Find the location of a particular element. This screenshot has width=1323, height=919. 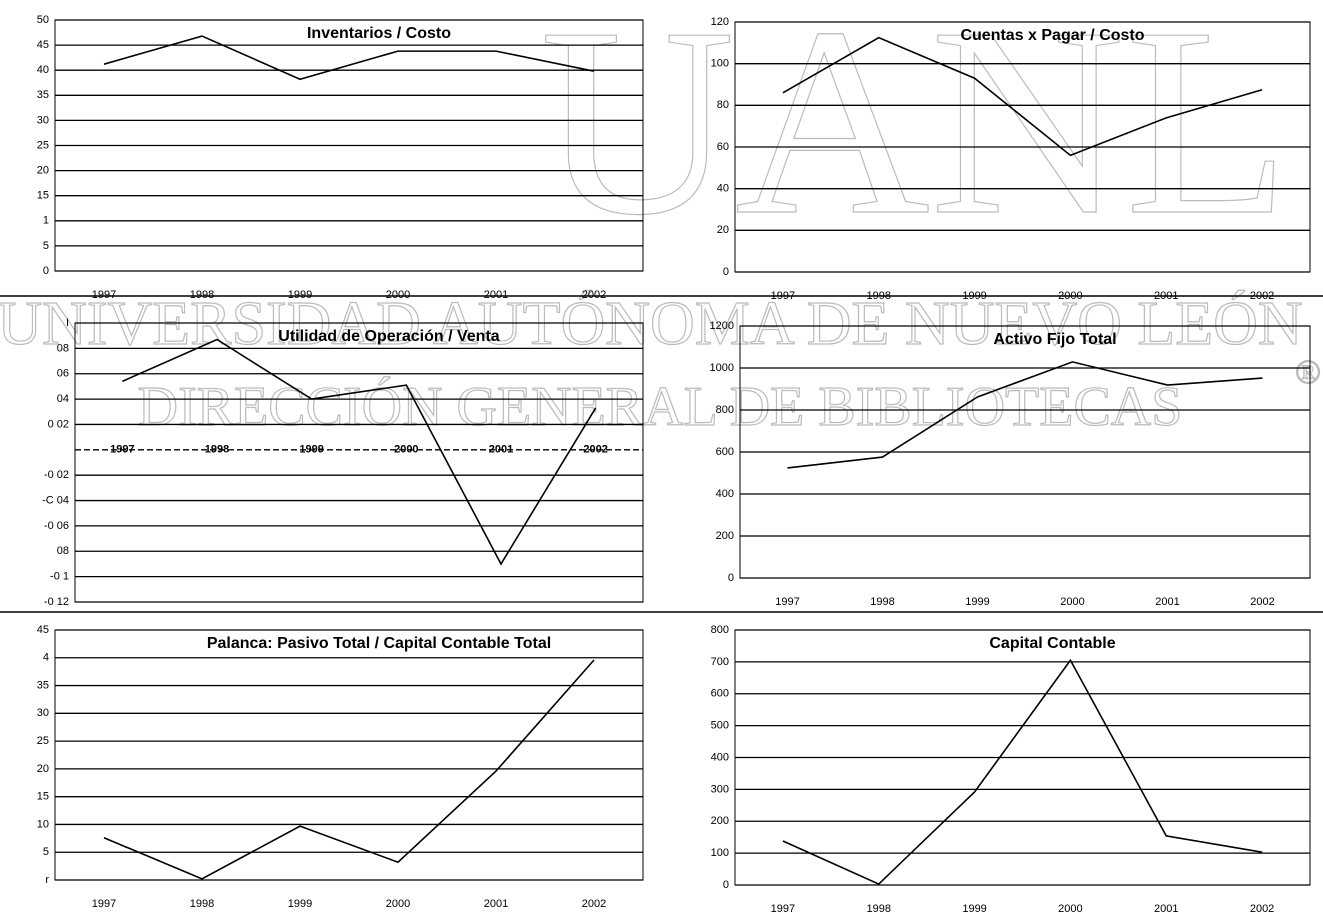

chart-title: Utilidad de Operación / Venta is located at coordinates (388, 336).